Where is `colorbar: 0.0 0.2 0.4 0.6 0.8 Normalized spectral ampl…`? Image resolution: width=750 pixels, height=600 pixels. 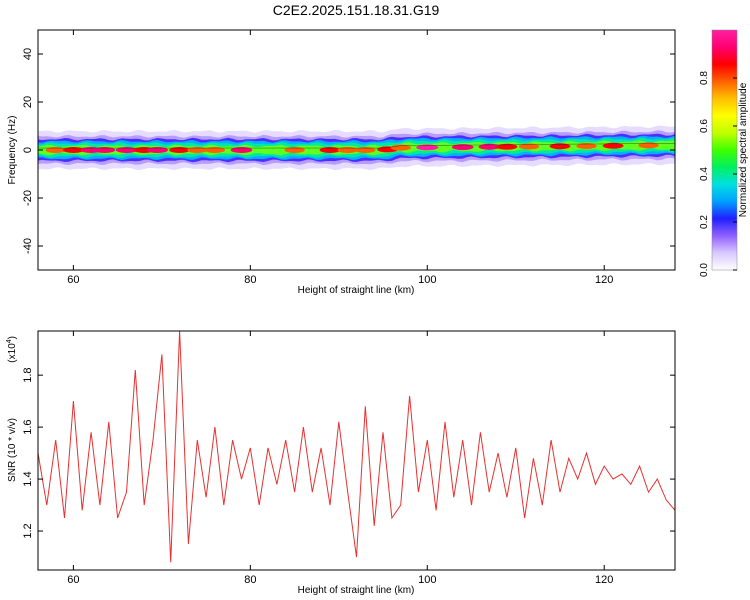 colorbar: 0.0 0.2 0.4 0.6 0.8 Normalized spectral ampl… is located at coordinates (724, 153).